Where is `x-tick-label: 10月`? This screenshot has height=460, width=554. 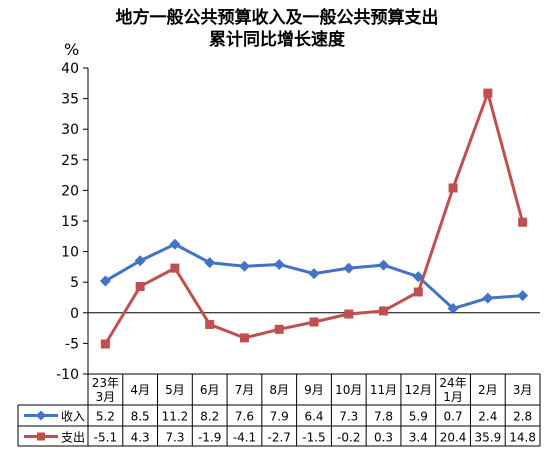 x-tick-label: 10月 is located at coordinates (348, 390).